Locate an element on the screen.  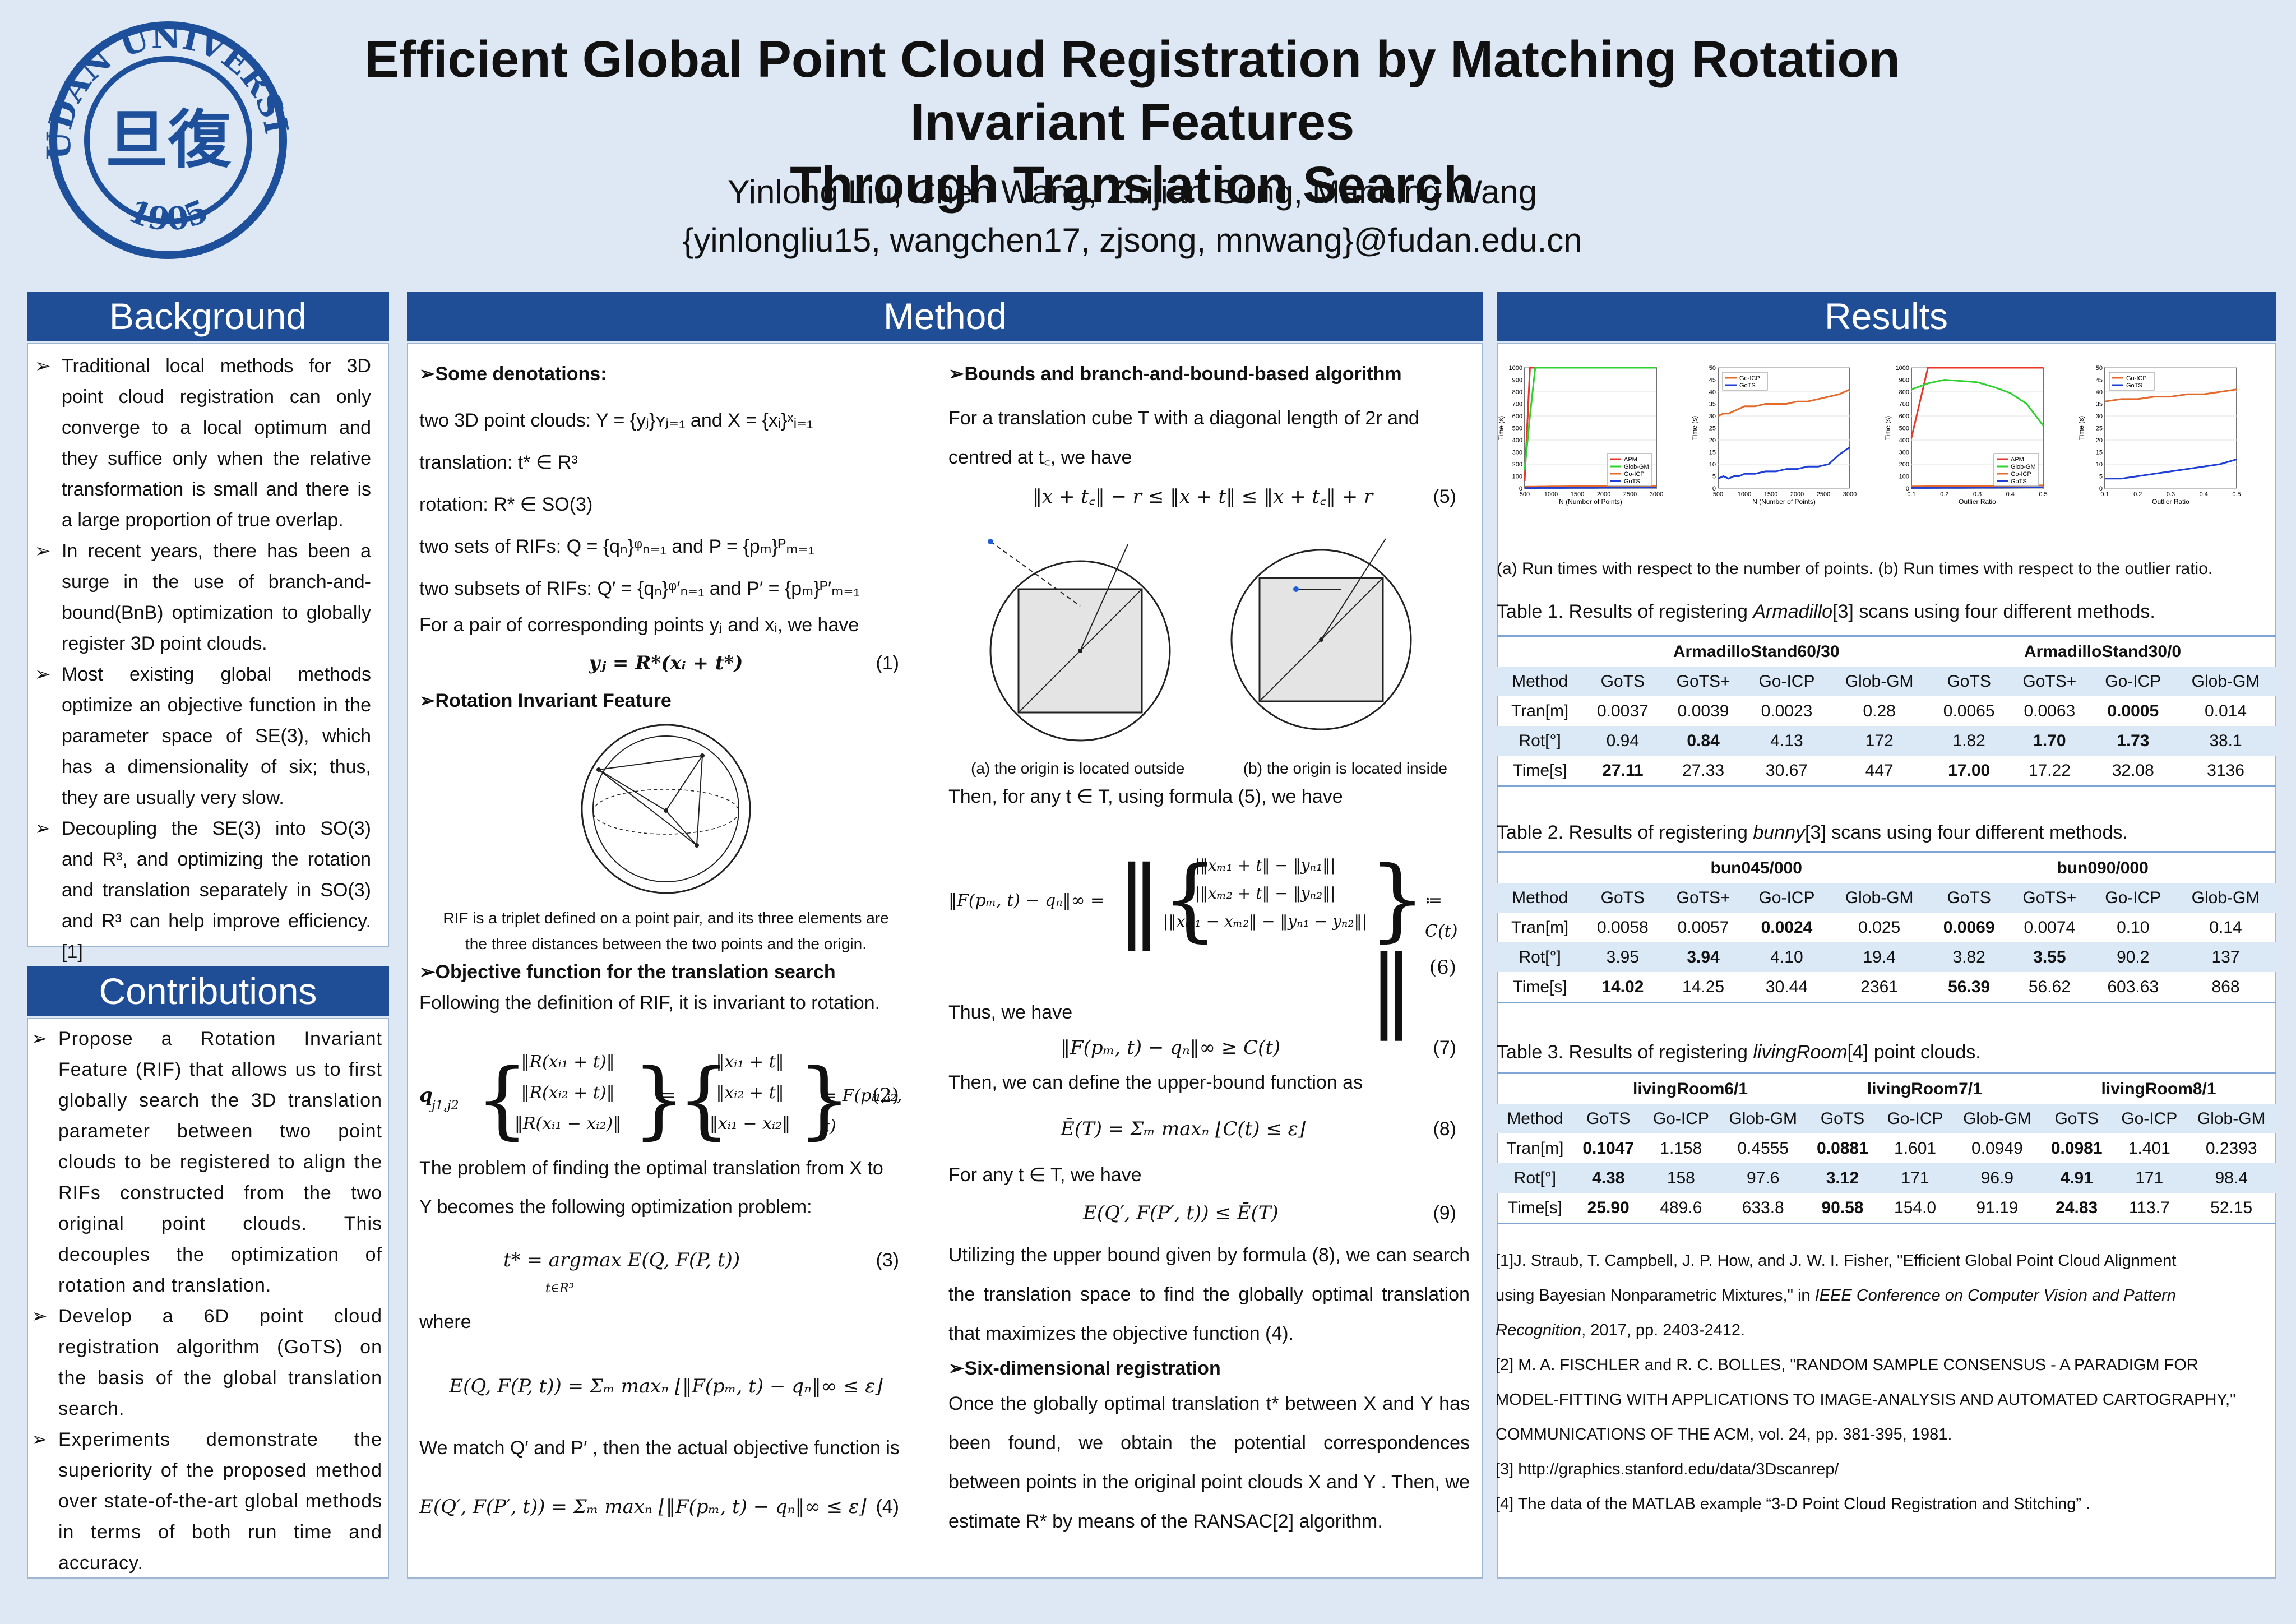
table-cell: 27.33 is located at coordinates (1703, 771).